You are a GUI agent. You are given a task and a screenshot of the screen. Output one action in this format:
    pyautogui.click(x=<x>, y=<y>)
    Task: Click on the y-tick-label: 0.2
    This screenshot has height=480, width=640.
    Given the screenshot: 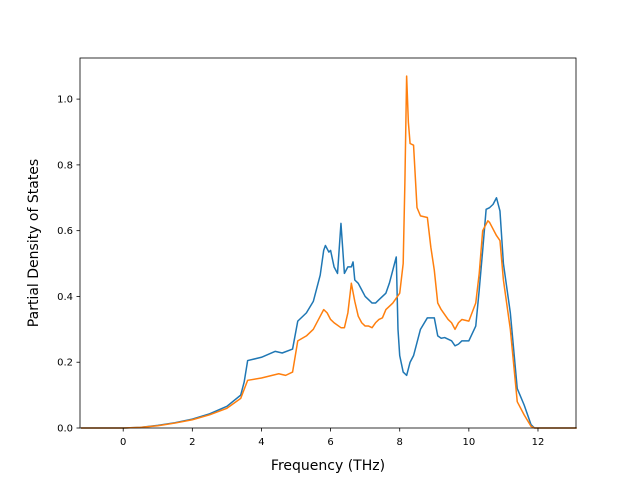 What is the action you would take?
    pyautogui.click(x=65, y=363)
    